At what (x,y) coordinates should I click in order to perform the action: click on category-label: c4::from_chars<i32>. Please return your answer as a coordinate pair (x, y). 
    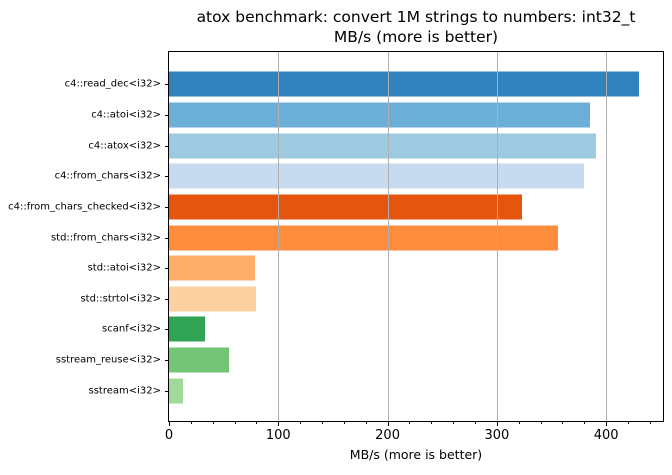
    Looking at the image, I should click on (107, 176).